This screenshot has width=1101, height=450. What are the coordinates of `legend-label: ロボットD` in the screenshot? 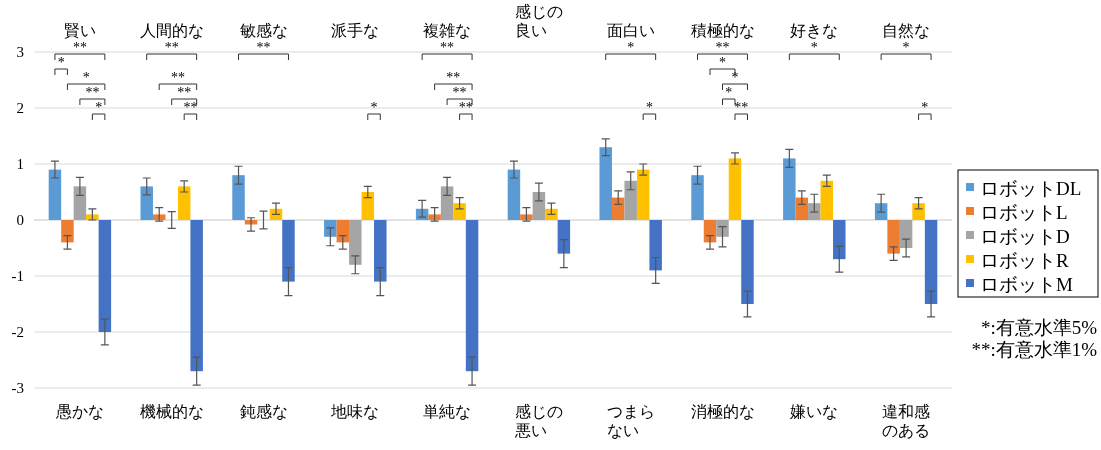 It's located at (1025, 236).